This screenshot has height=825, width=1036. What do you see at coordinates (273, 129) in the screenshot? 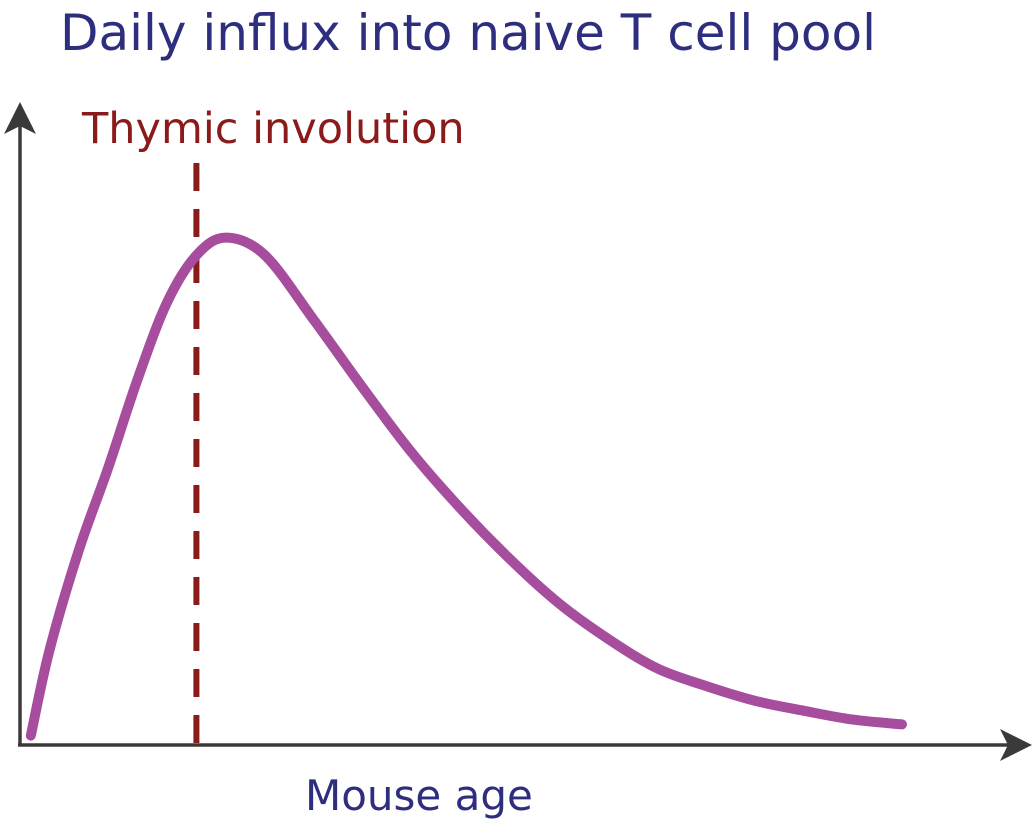
I see `thymic-involution-label: Thymic involution` at bounding box center [273, 129].